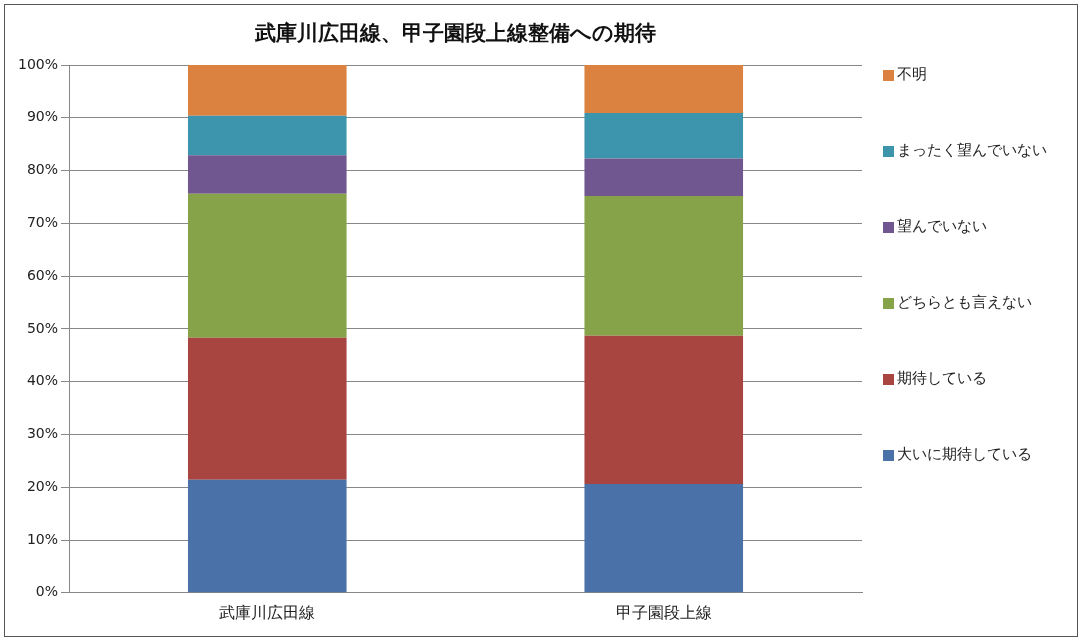 The image size is (1082, 641). What do you see at coordinates (912, 74) in the screenshot?
I see `legend-label: 不明` at bounding box center [912, 74].